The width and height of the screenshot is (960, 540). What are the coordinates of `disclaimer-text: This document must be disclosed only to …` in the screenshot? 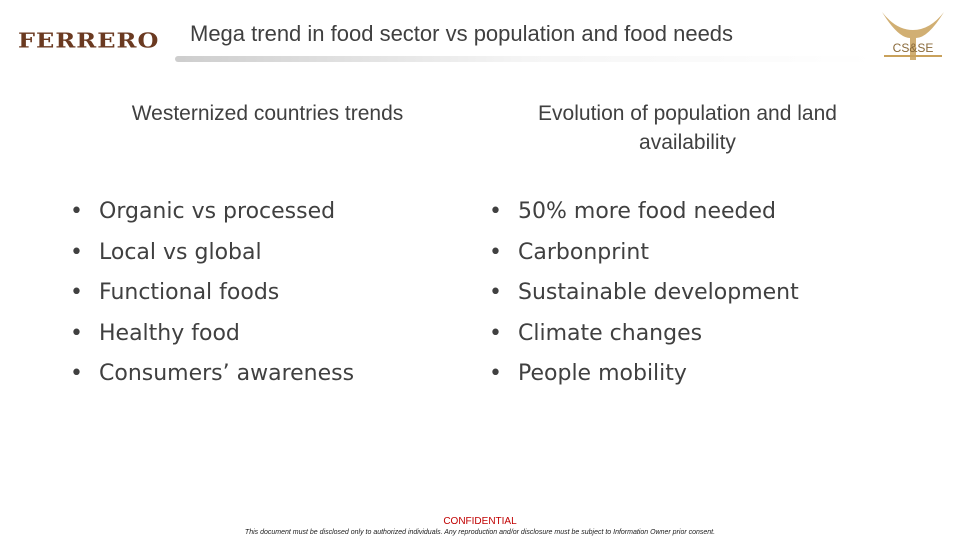 It's located at (480, 532).